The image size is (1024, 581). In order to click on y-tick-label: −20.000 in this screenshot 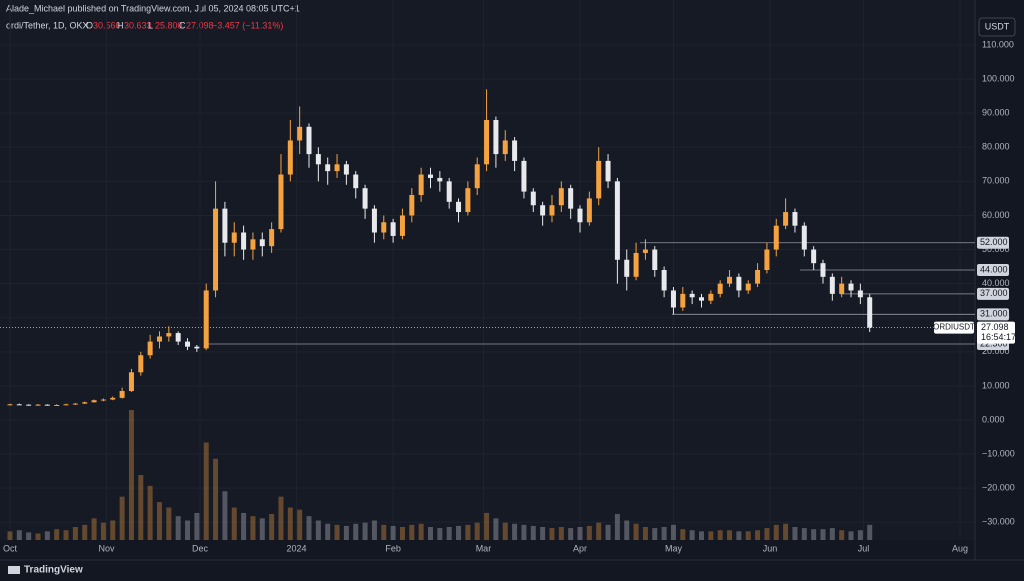, I will do `click(998, 488)`.